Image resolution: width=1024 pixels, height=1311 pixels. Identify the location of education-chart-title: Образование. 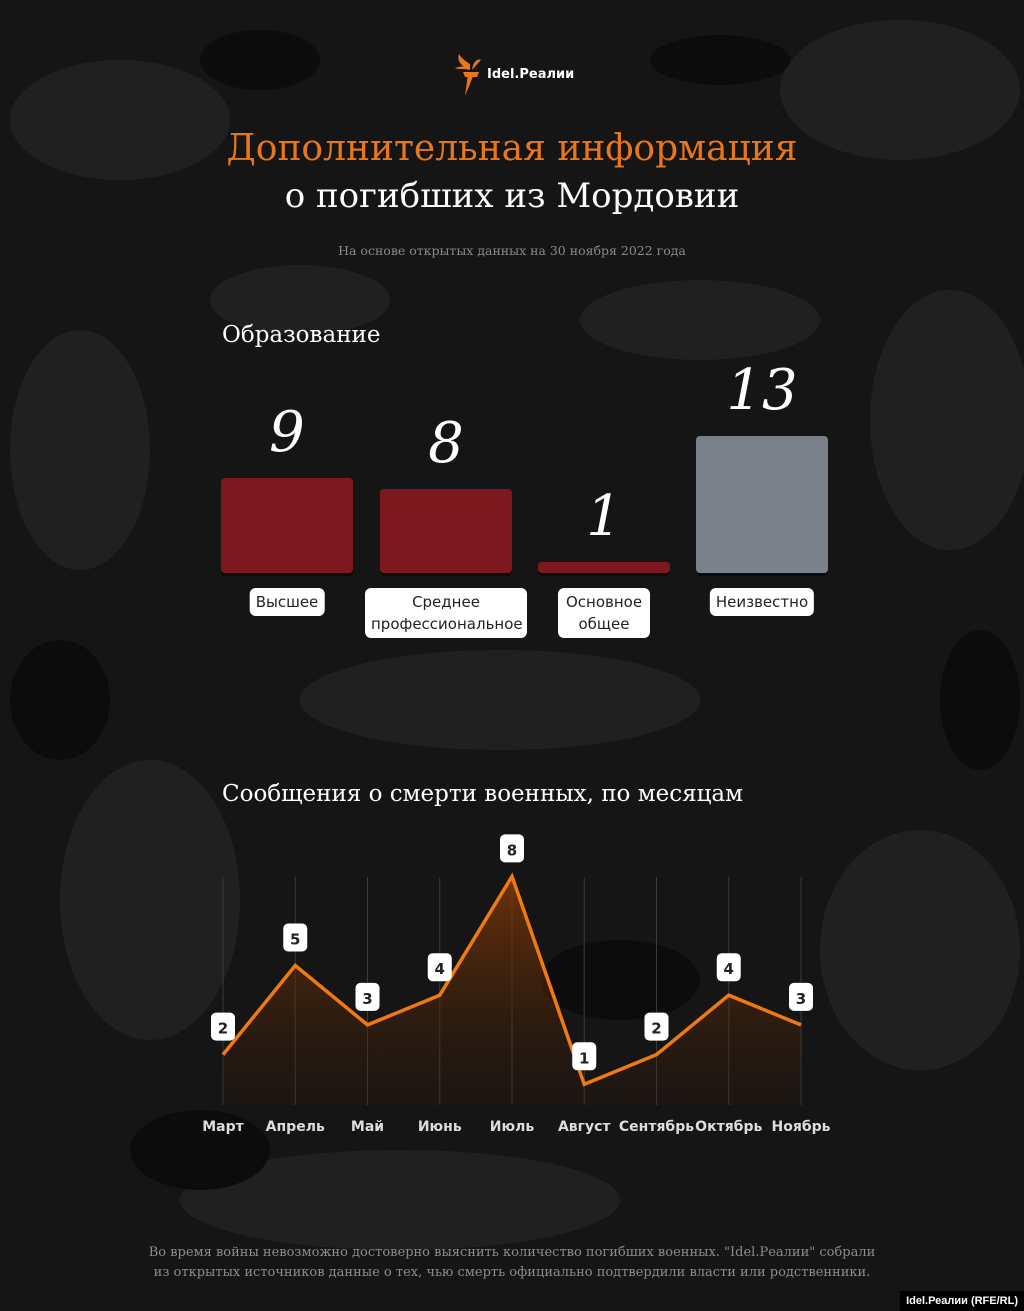
(301, 335).